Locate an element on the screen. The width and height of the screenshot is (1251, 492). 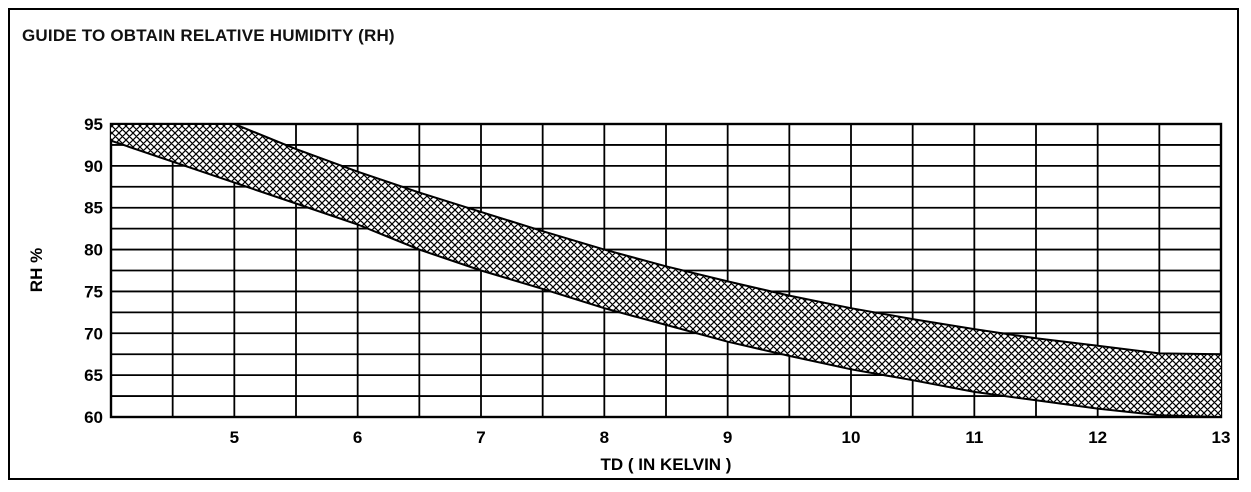
x-tick-labels: 5 6 7 8 9 10 11 12 13 is located at coordinates (730, 437).